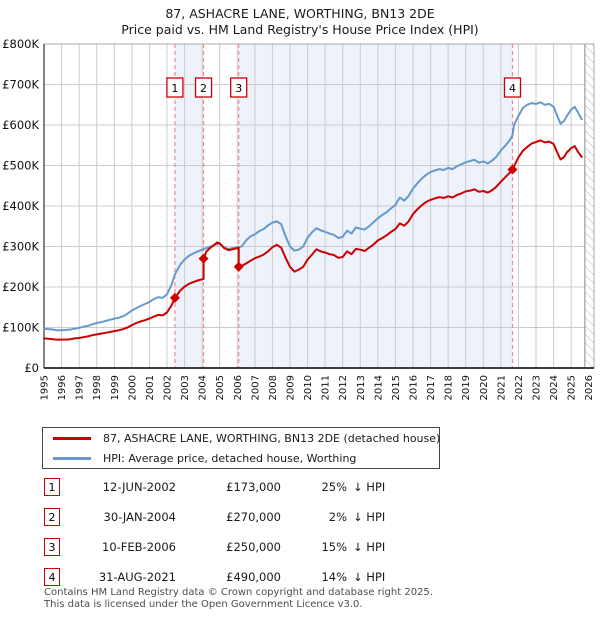 This screenshot has height=620, width=600. Describe the element at coordinates (139, 547) in the screenshot. I see `sale-date: 10-FEB-2006` at that location.